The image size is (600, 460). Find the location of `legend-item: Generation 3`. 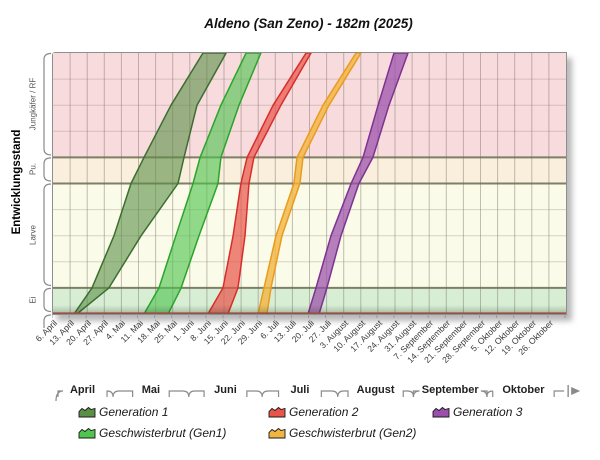

legend-item: Generation 3 is located at coordinates (477, 412).